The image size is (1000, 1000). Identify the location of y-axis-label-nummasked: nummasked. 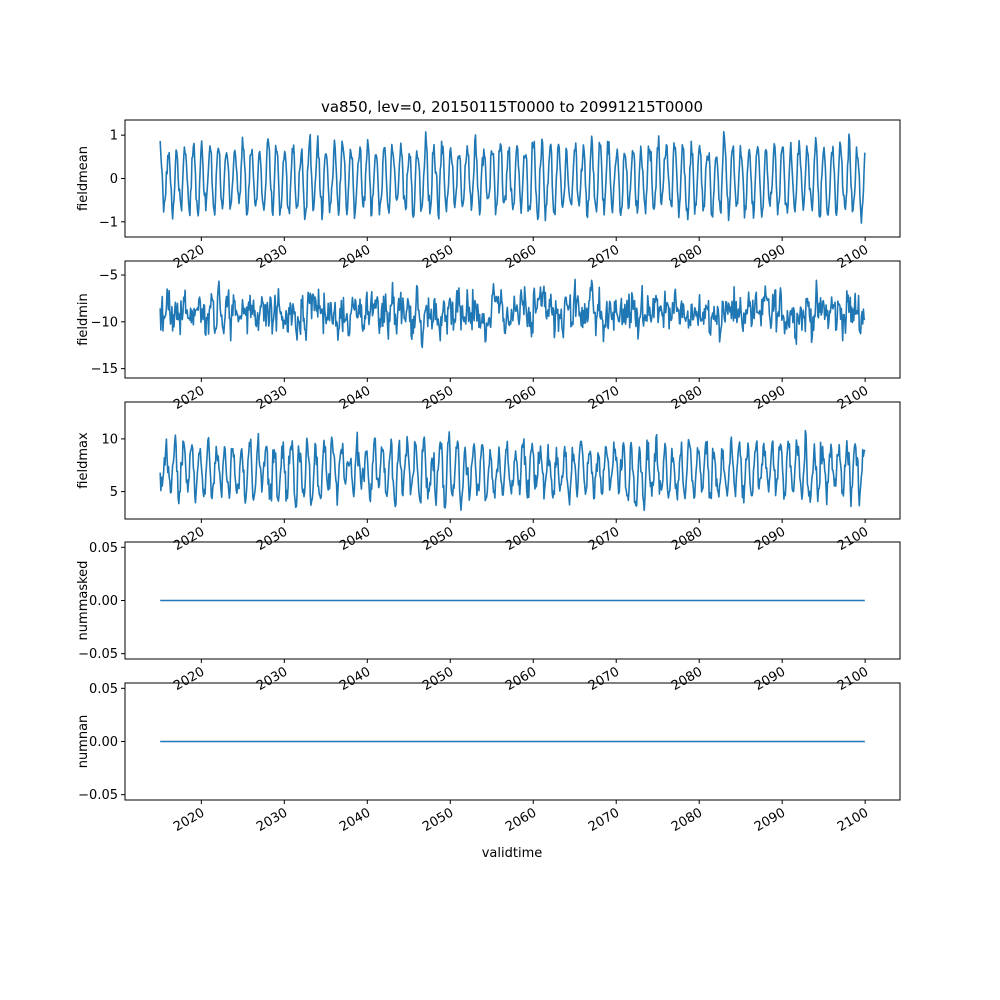
(83, 601).